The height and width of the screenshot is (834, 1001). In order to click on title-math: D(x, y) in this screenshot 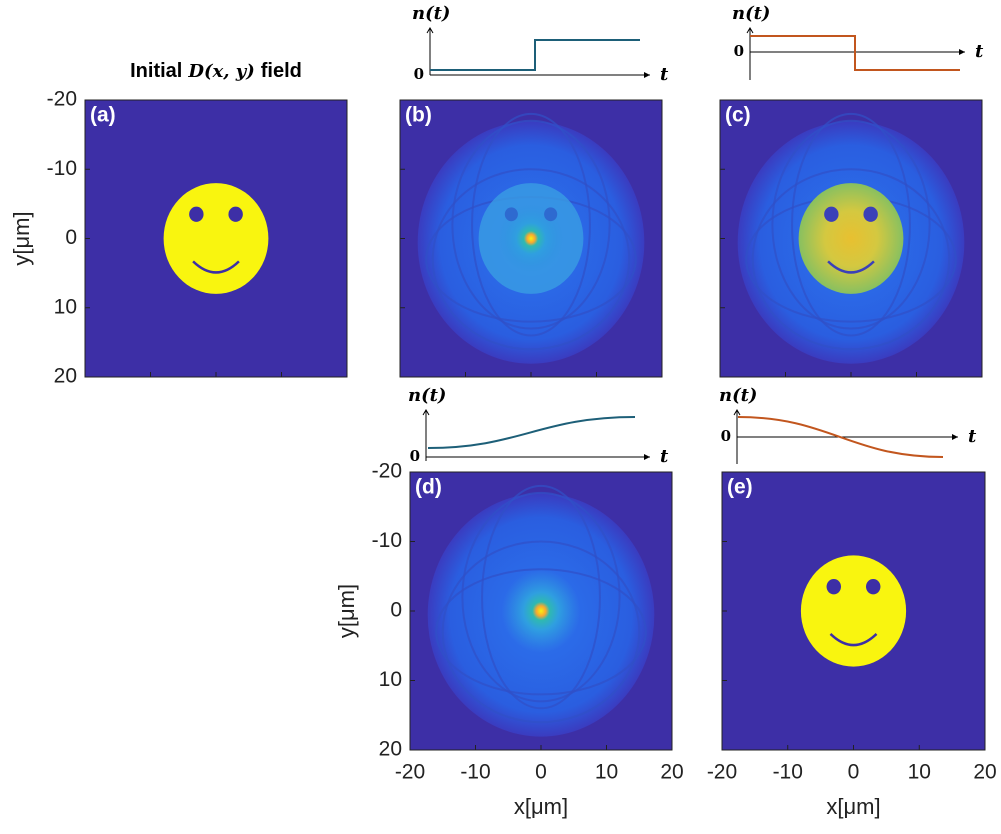, I will do `click(220, 71)`.